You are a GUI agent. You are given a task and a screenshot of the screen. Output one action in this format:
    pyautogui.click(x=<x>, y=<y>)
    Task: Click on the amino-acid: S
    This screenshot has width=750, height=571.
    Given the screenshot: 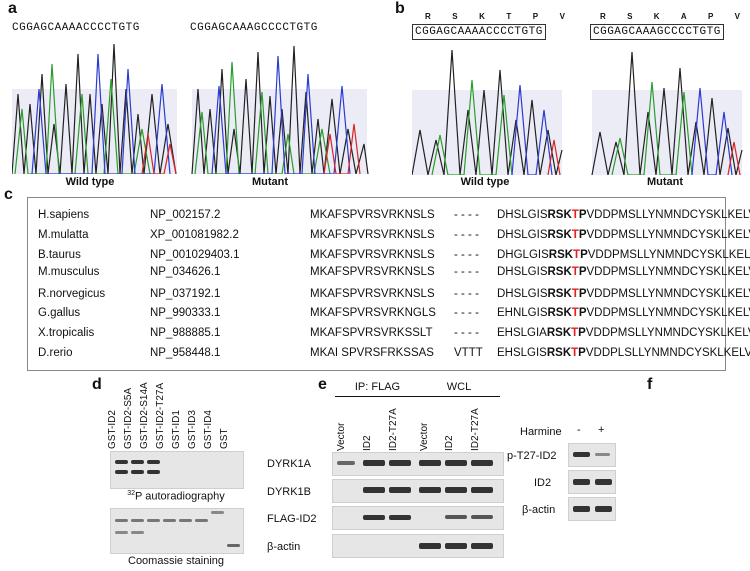 What is the action you would take?
    pyautogui.click(x=455, y=16)
    